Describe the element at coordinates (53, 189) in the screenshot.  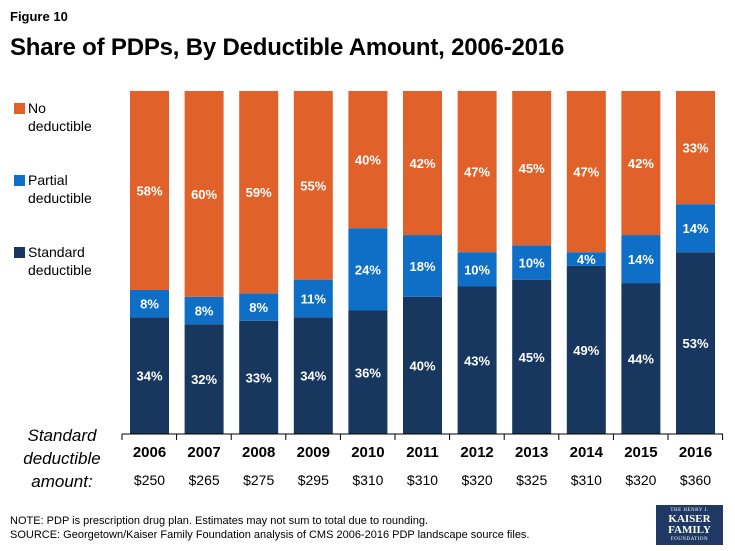
I see `legend-partial-deductible: Partial deductible` at that location.